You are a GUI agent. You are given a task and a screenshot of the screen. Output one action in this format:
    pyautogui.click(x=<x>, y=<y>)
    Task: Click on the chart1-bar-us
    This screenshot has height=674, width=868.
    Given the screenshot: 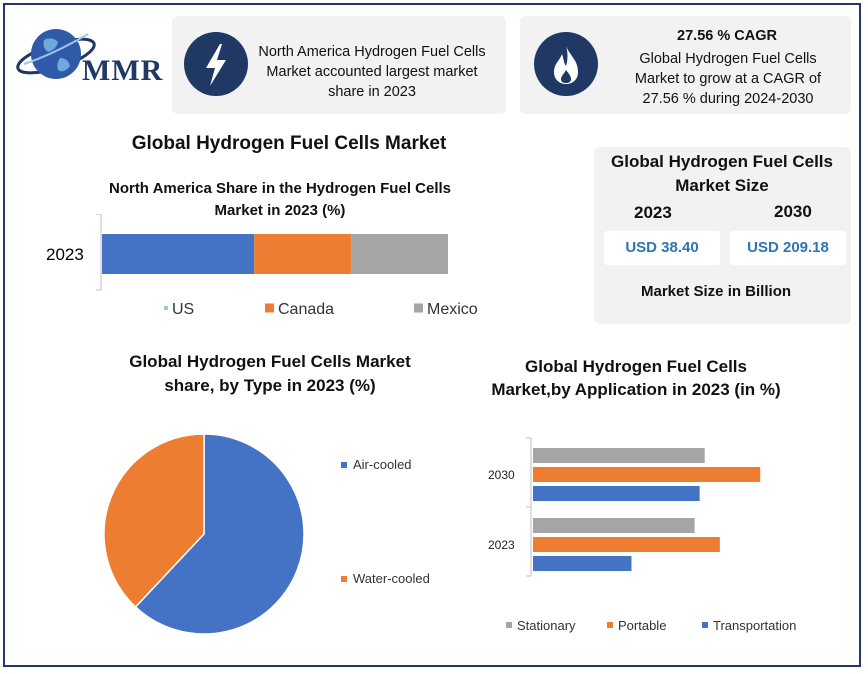 What is the action you would take?
    pyautogui.click(x=178, y=254)
    